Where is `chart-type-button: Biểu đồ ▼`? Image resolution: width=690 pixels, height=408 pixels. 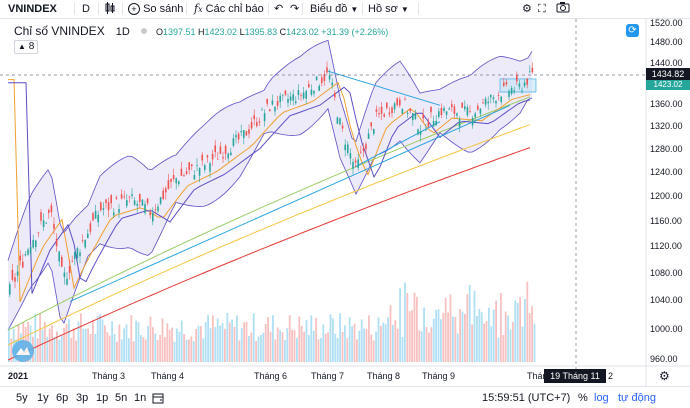 chart-type-button: Biểu đồ ▼ is located at coordinates (334, 9).